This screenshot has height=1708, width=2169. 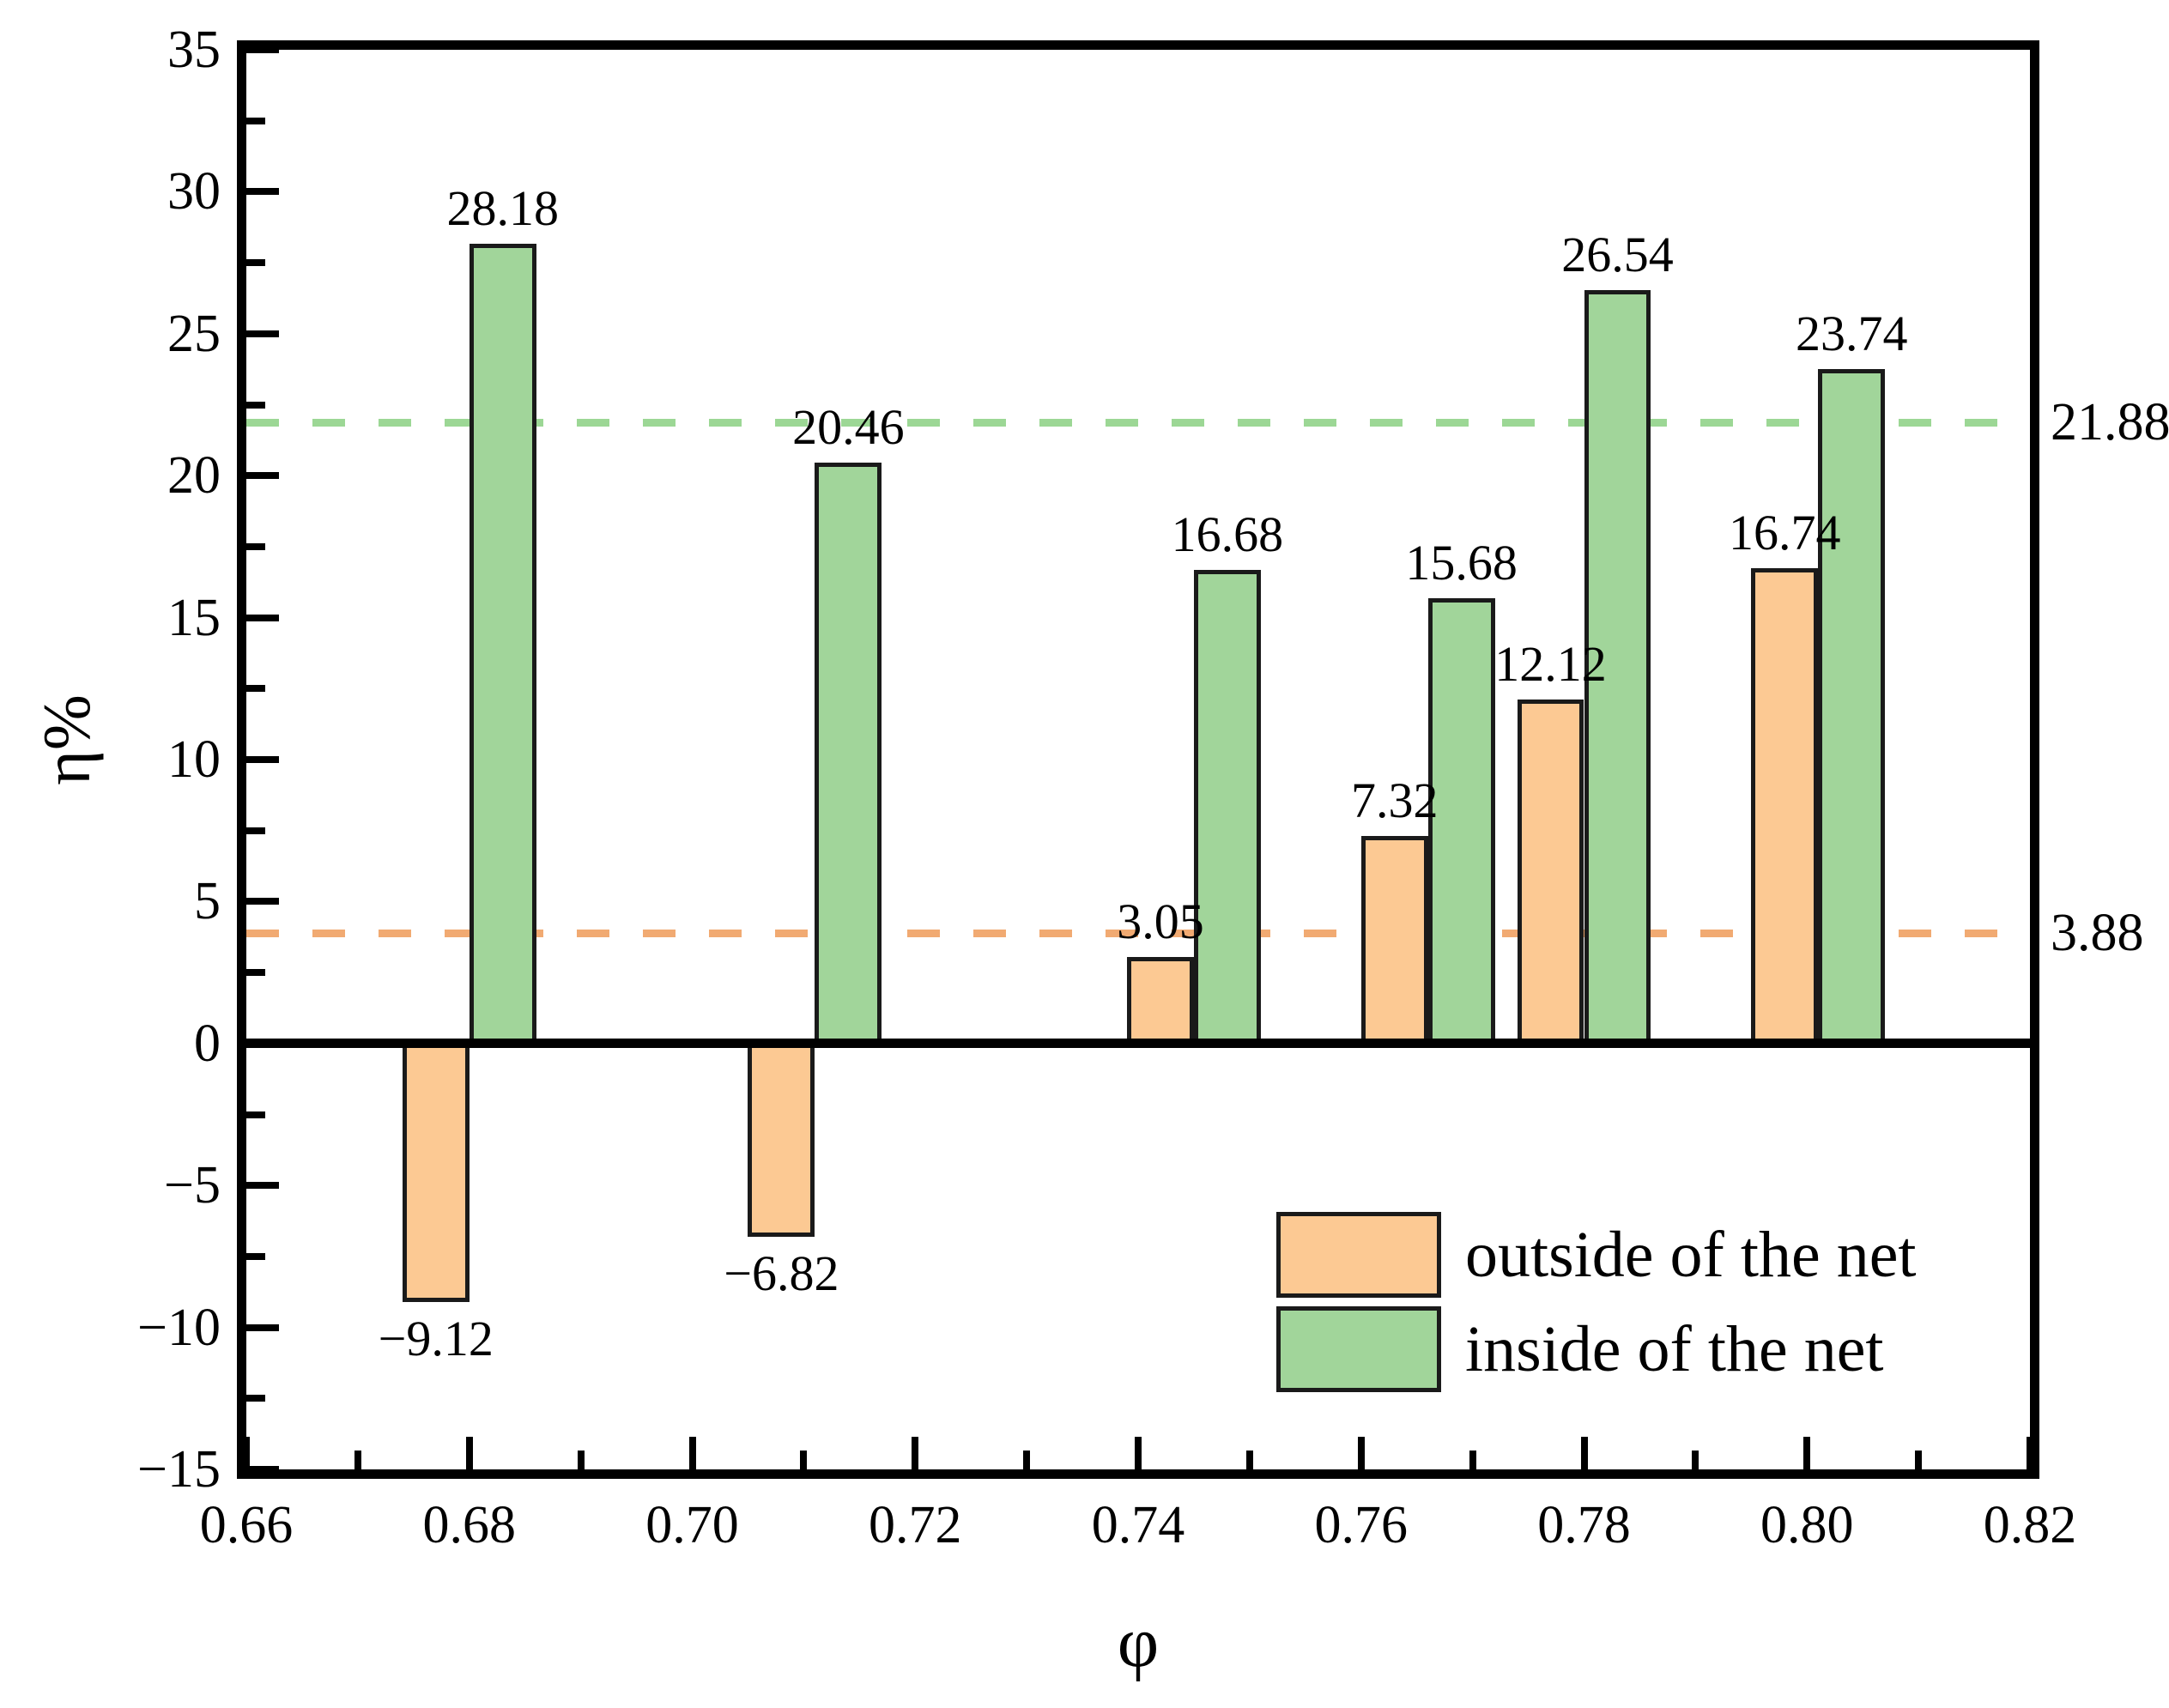 I want to click on mean-reference-label: 3.88, so click(x=2098, y=933).